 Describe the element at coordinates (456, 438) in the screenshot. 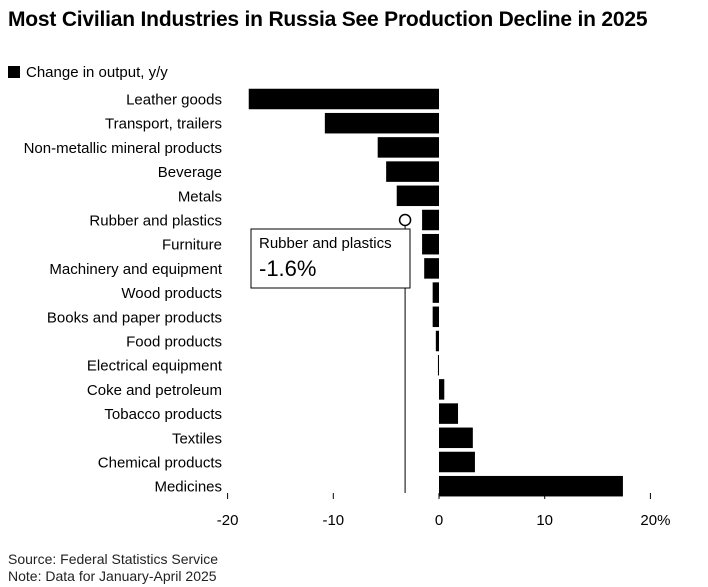

I see `bar-textiles` at that location.